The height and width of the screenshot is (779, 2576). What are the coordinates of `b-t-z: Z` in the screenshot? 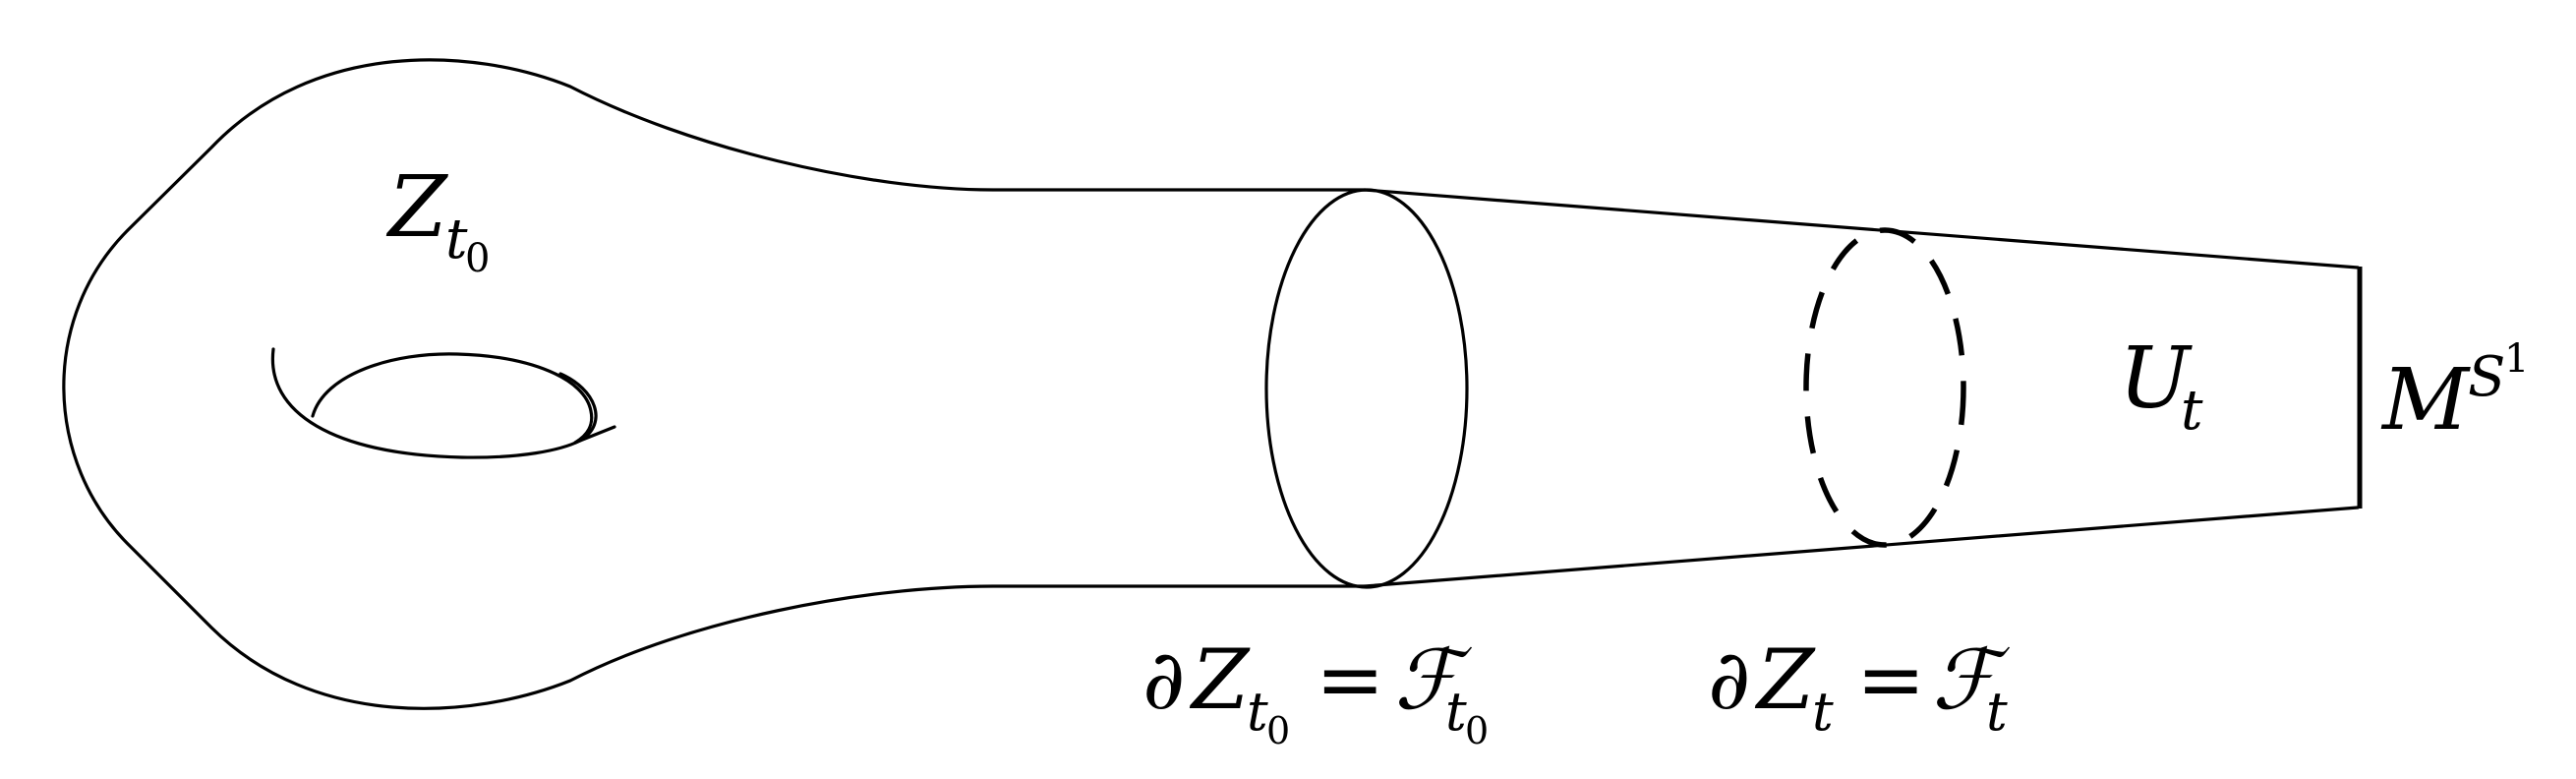 It's located at (1785, 679).